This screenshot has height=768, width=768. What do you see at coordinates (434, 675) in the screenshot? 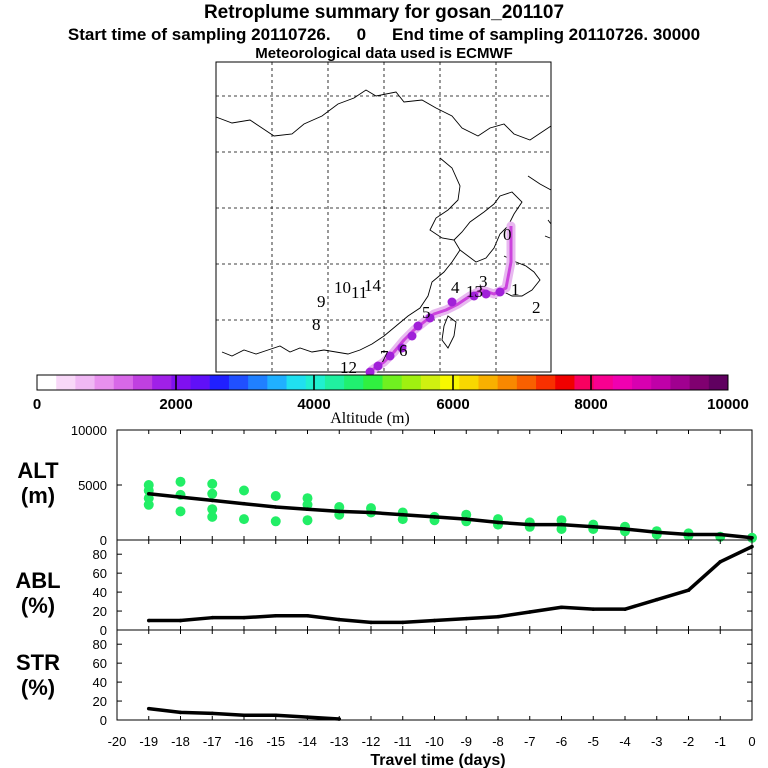
I see `panel-frame` at bounding box center [434, 675].